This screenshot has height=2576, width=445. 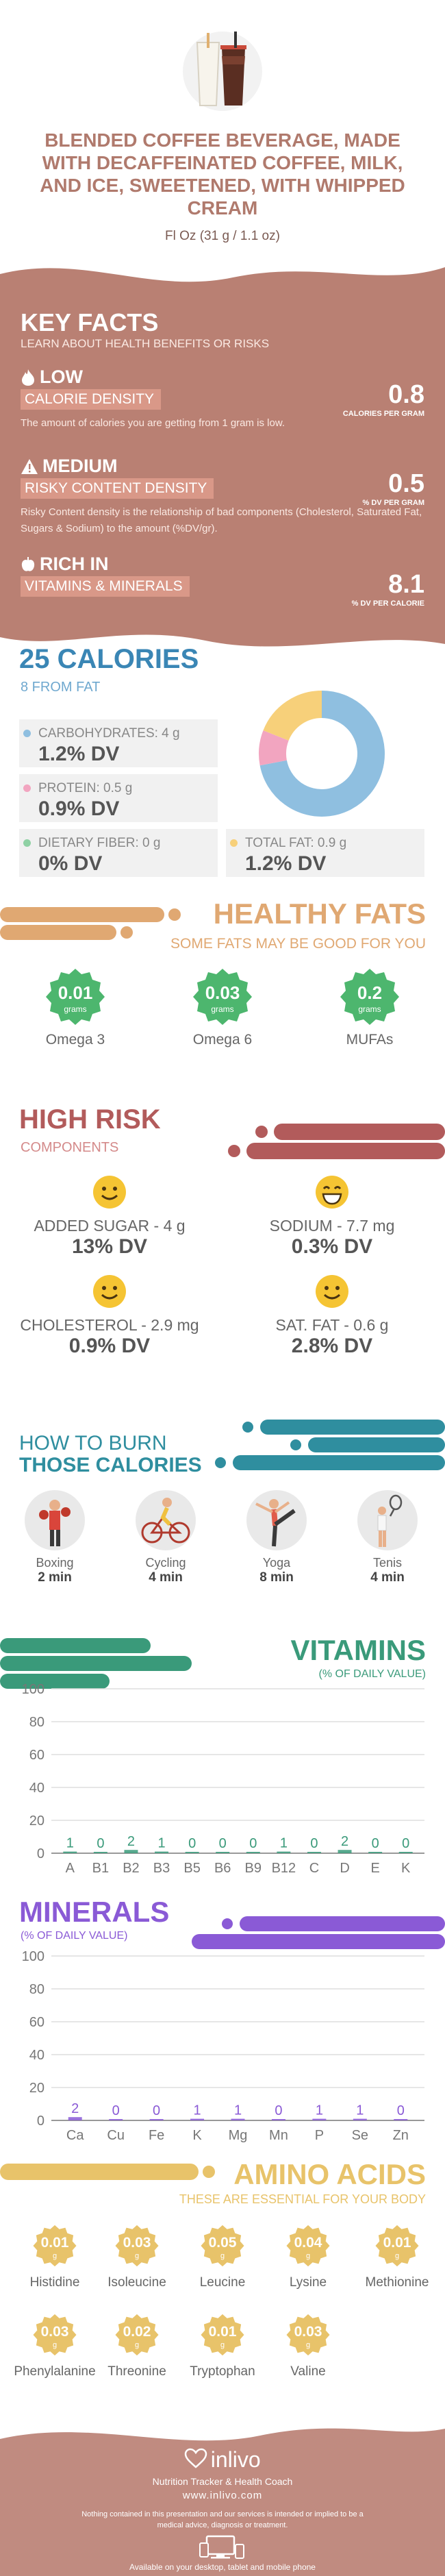 I want to click on bar-B1, so click(x=100, y=1852).